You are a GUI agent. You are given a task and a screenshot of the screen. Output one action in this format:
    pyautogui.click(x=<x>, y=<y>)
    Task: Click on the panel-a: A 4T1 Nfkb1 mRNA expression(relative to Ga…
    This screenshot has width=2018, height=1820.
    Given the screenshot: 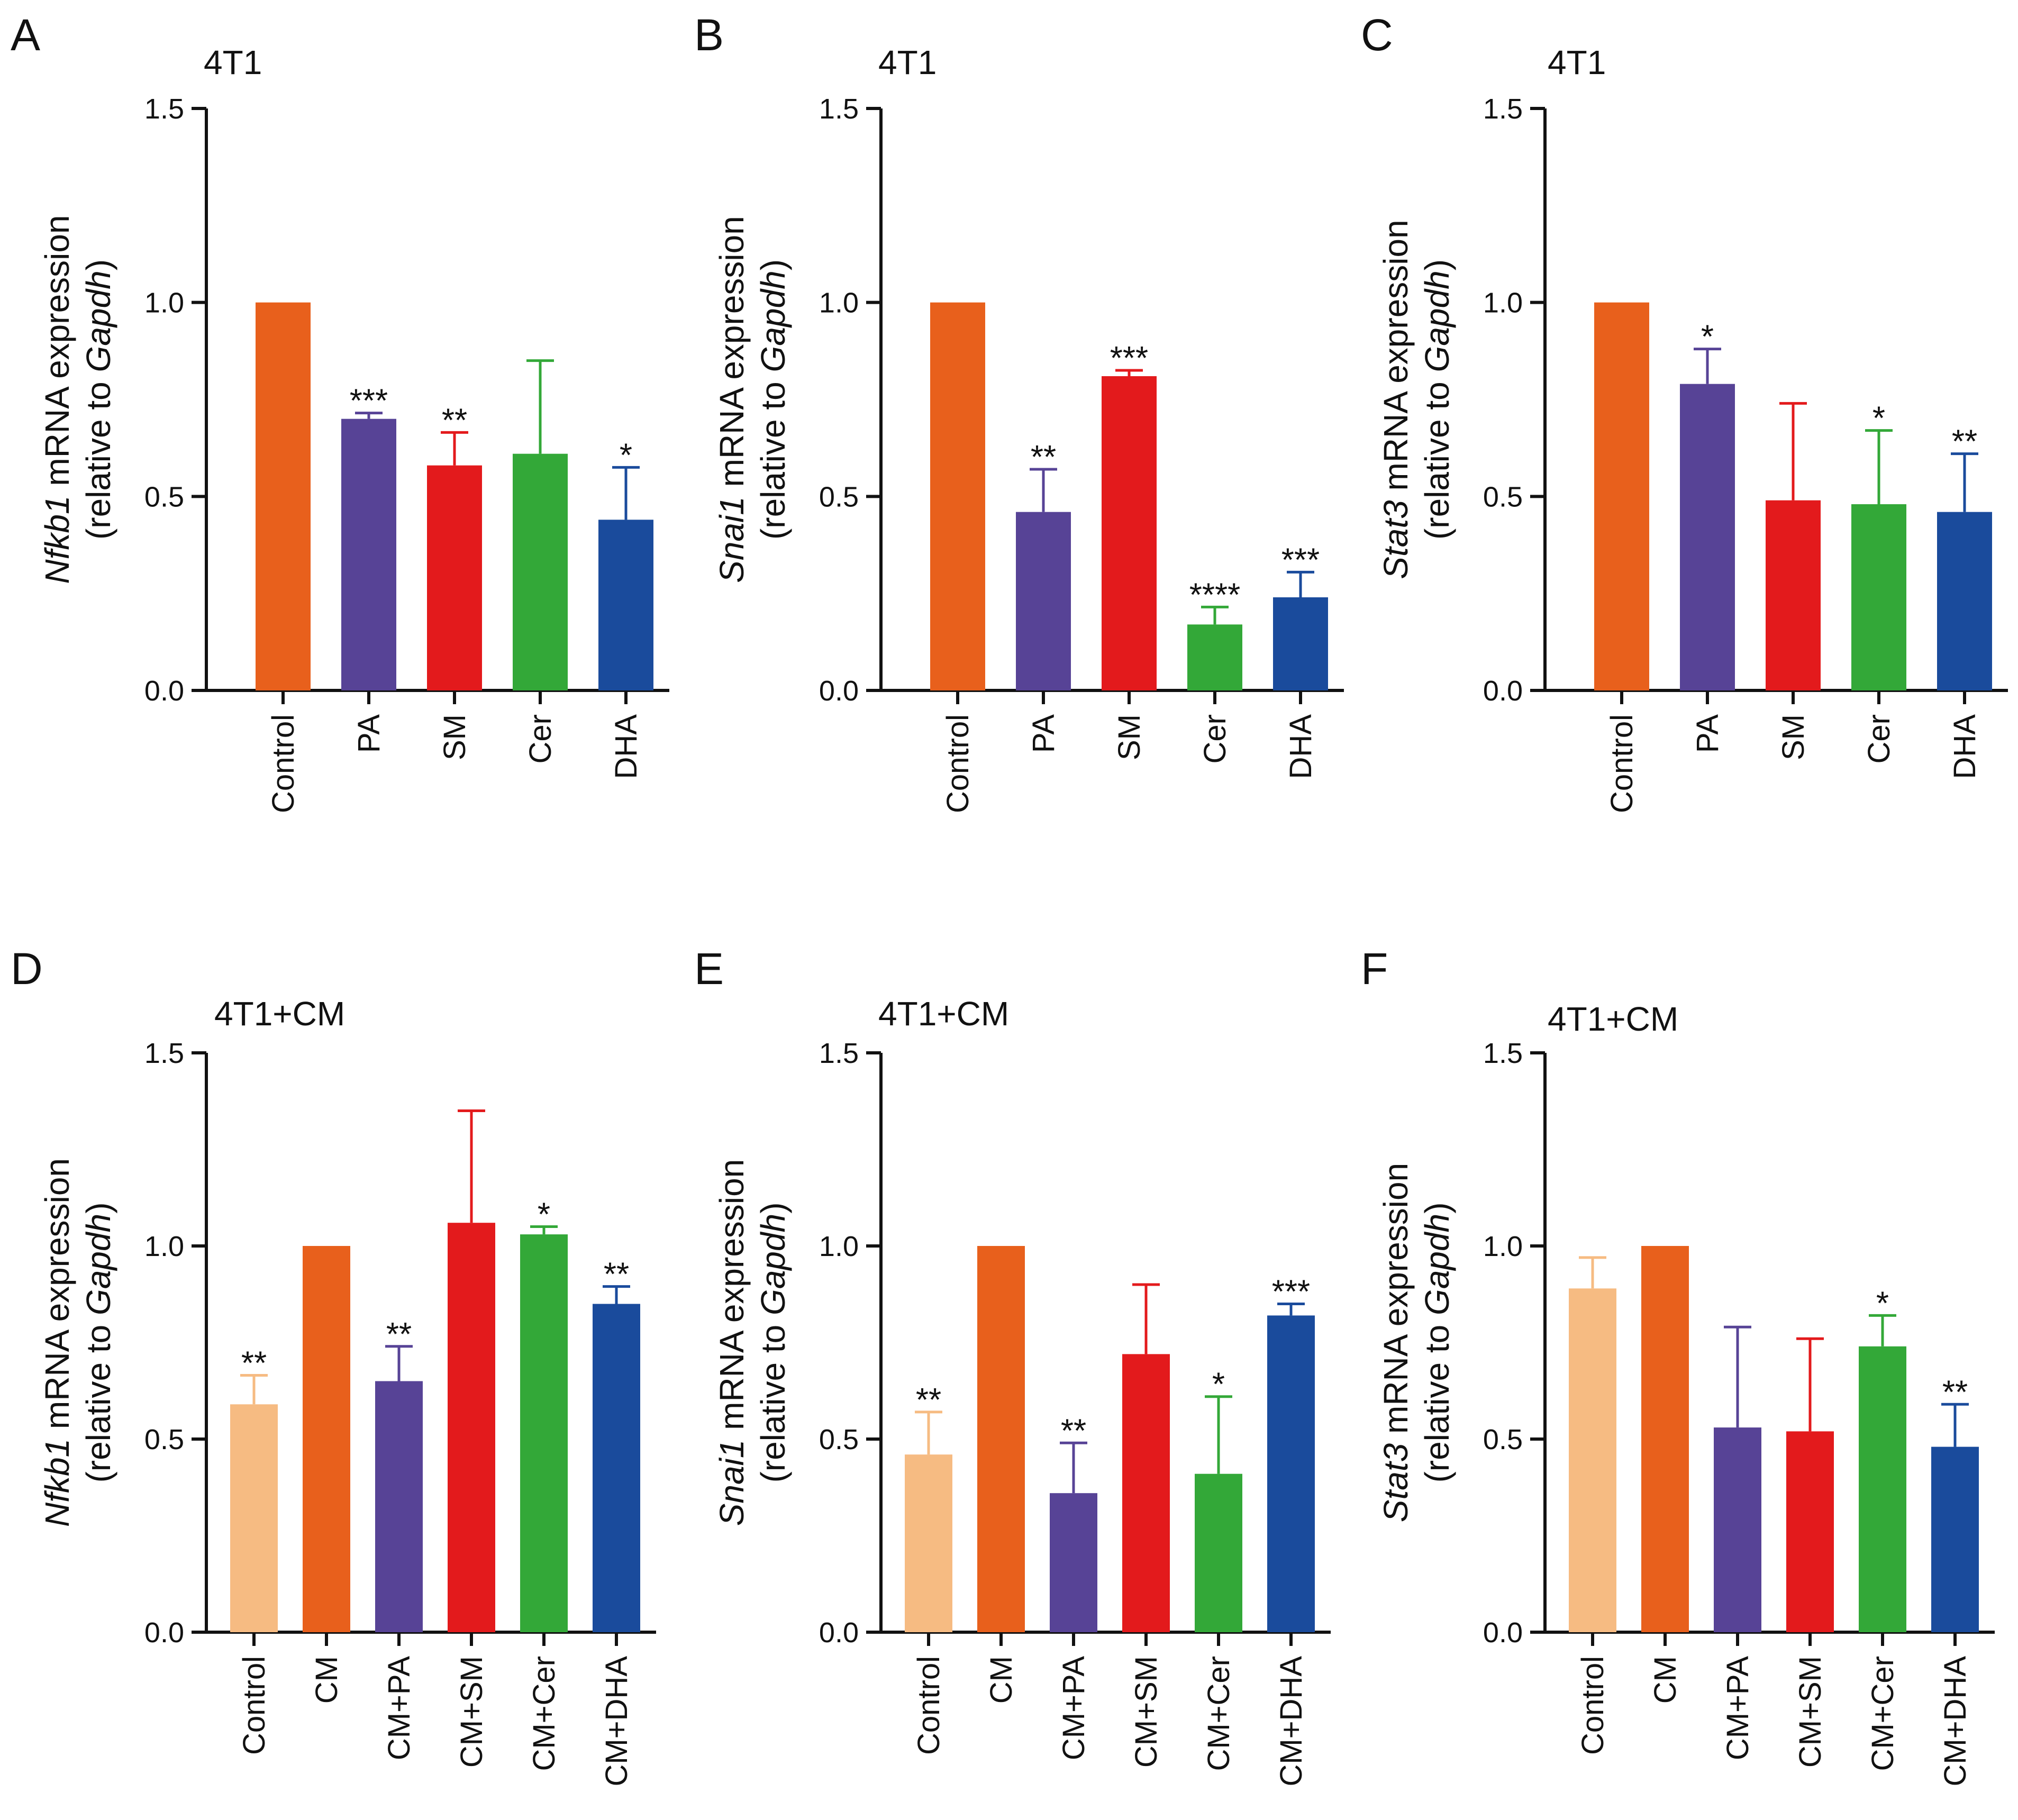 What is the action you would take?
    pyautogui.click(x=340, y=412)
    